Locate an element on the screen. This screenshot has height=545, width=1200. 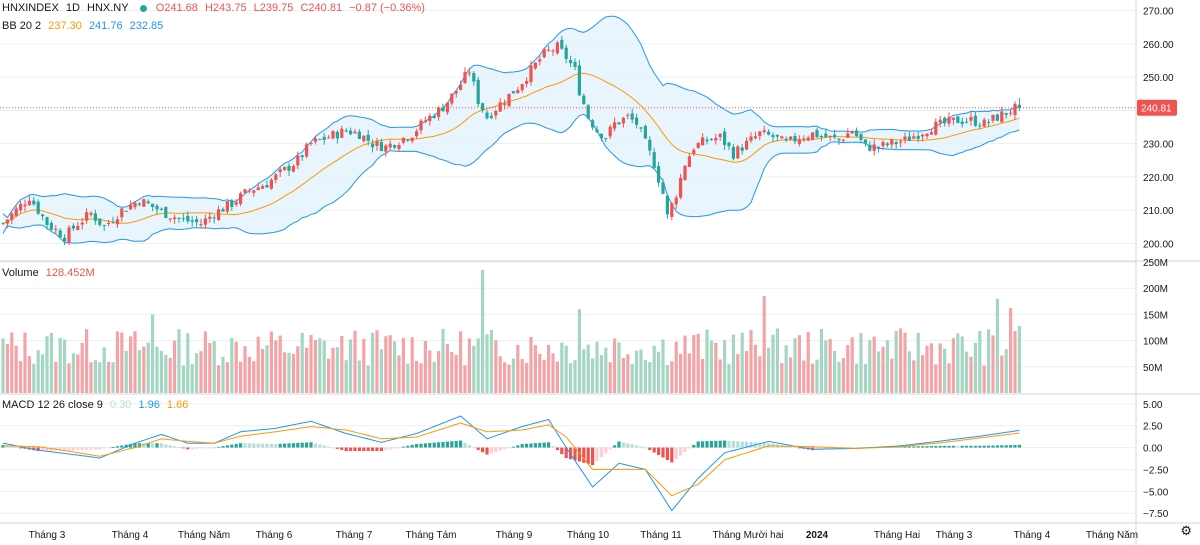
macd-legend: MACD 12 26 close 9 0.30 1.96 1.66 is located at coordinates (97, 405).